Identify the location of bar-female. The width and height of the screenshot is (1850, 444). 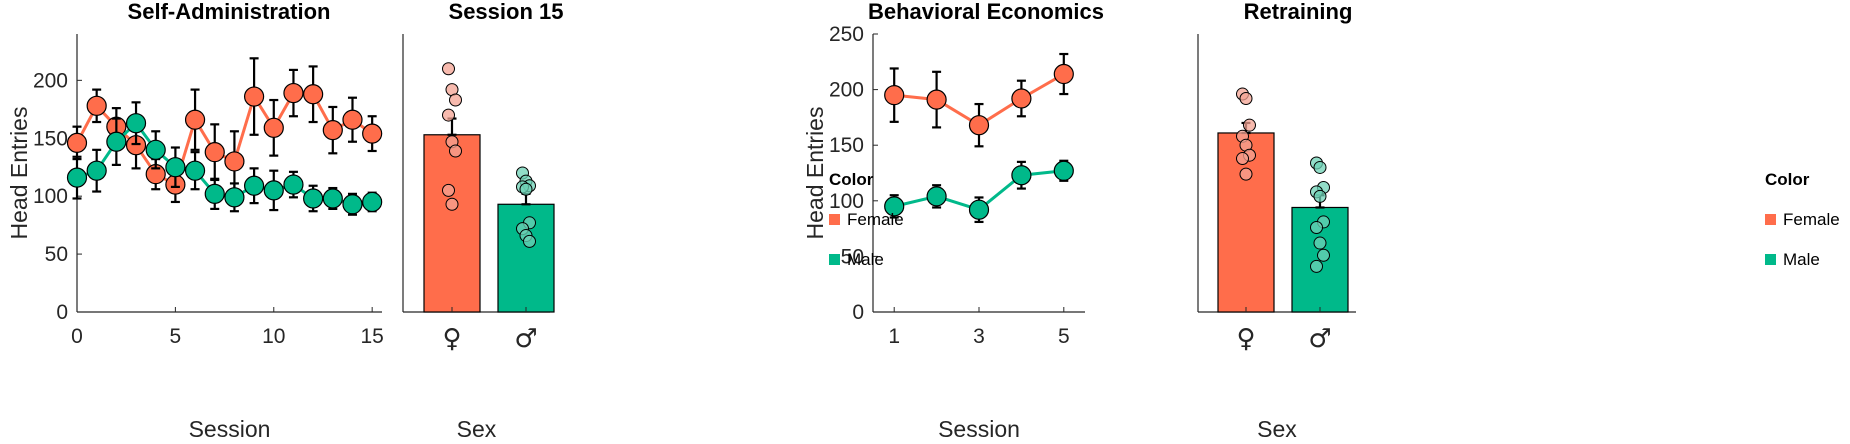
(452, 223).